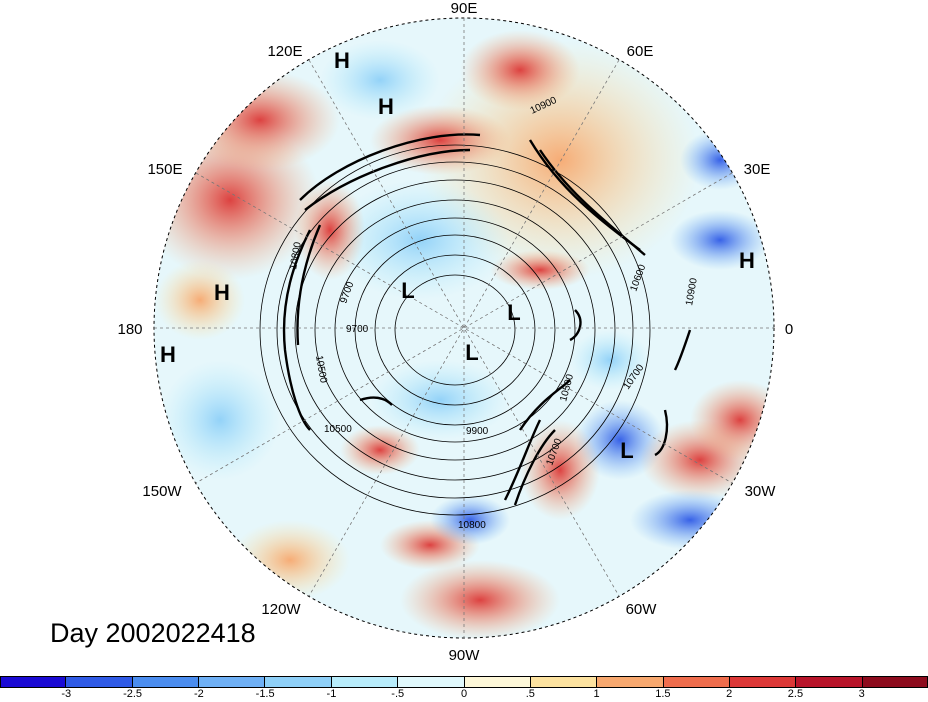 Image resolution: width=928 pixels, height=702 pixels. I want to click on lon-label-left-lower: 150W, so click(162, 491).